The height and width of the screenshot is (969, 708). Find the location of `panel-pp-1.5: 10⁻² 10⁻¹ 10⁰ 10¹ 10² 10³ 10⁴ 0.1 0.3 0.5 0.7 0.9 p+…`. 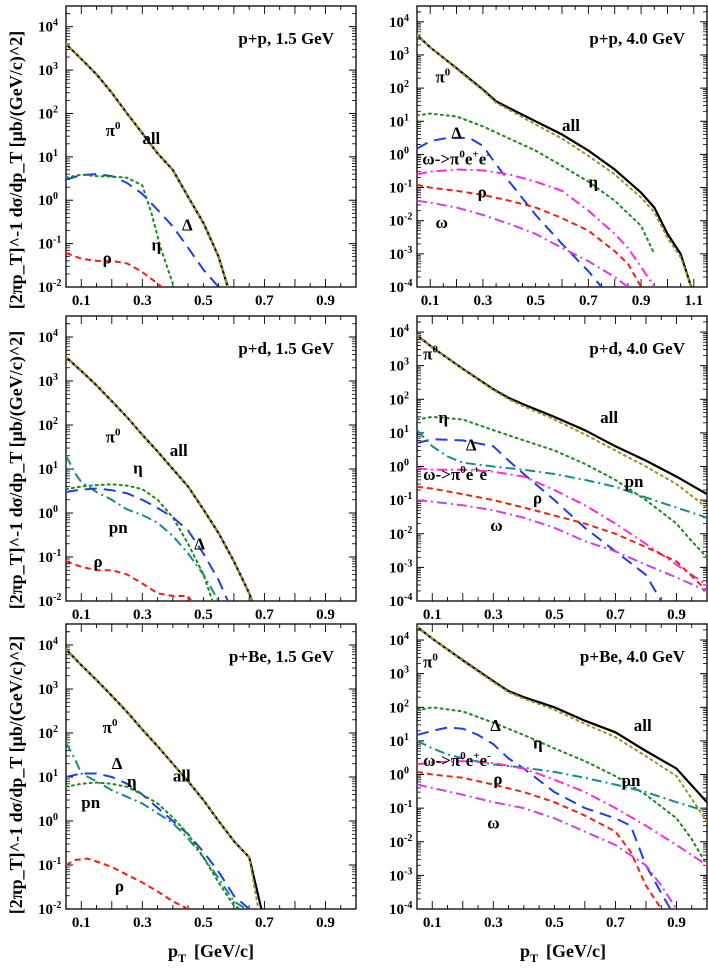

panel-pp-1.5: 10⁻² 10⁻¹ 10⁰ 10¹ 10² 10³ 10⁴ 0.1 0.3 0.5 0.7 0.9 p+… is located at coordinates (197, 157).